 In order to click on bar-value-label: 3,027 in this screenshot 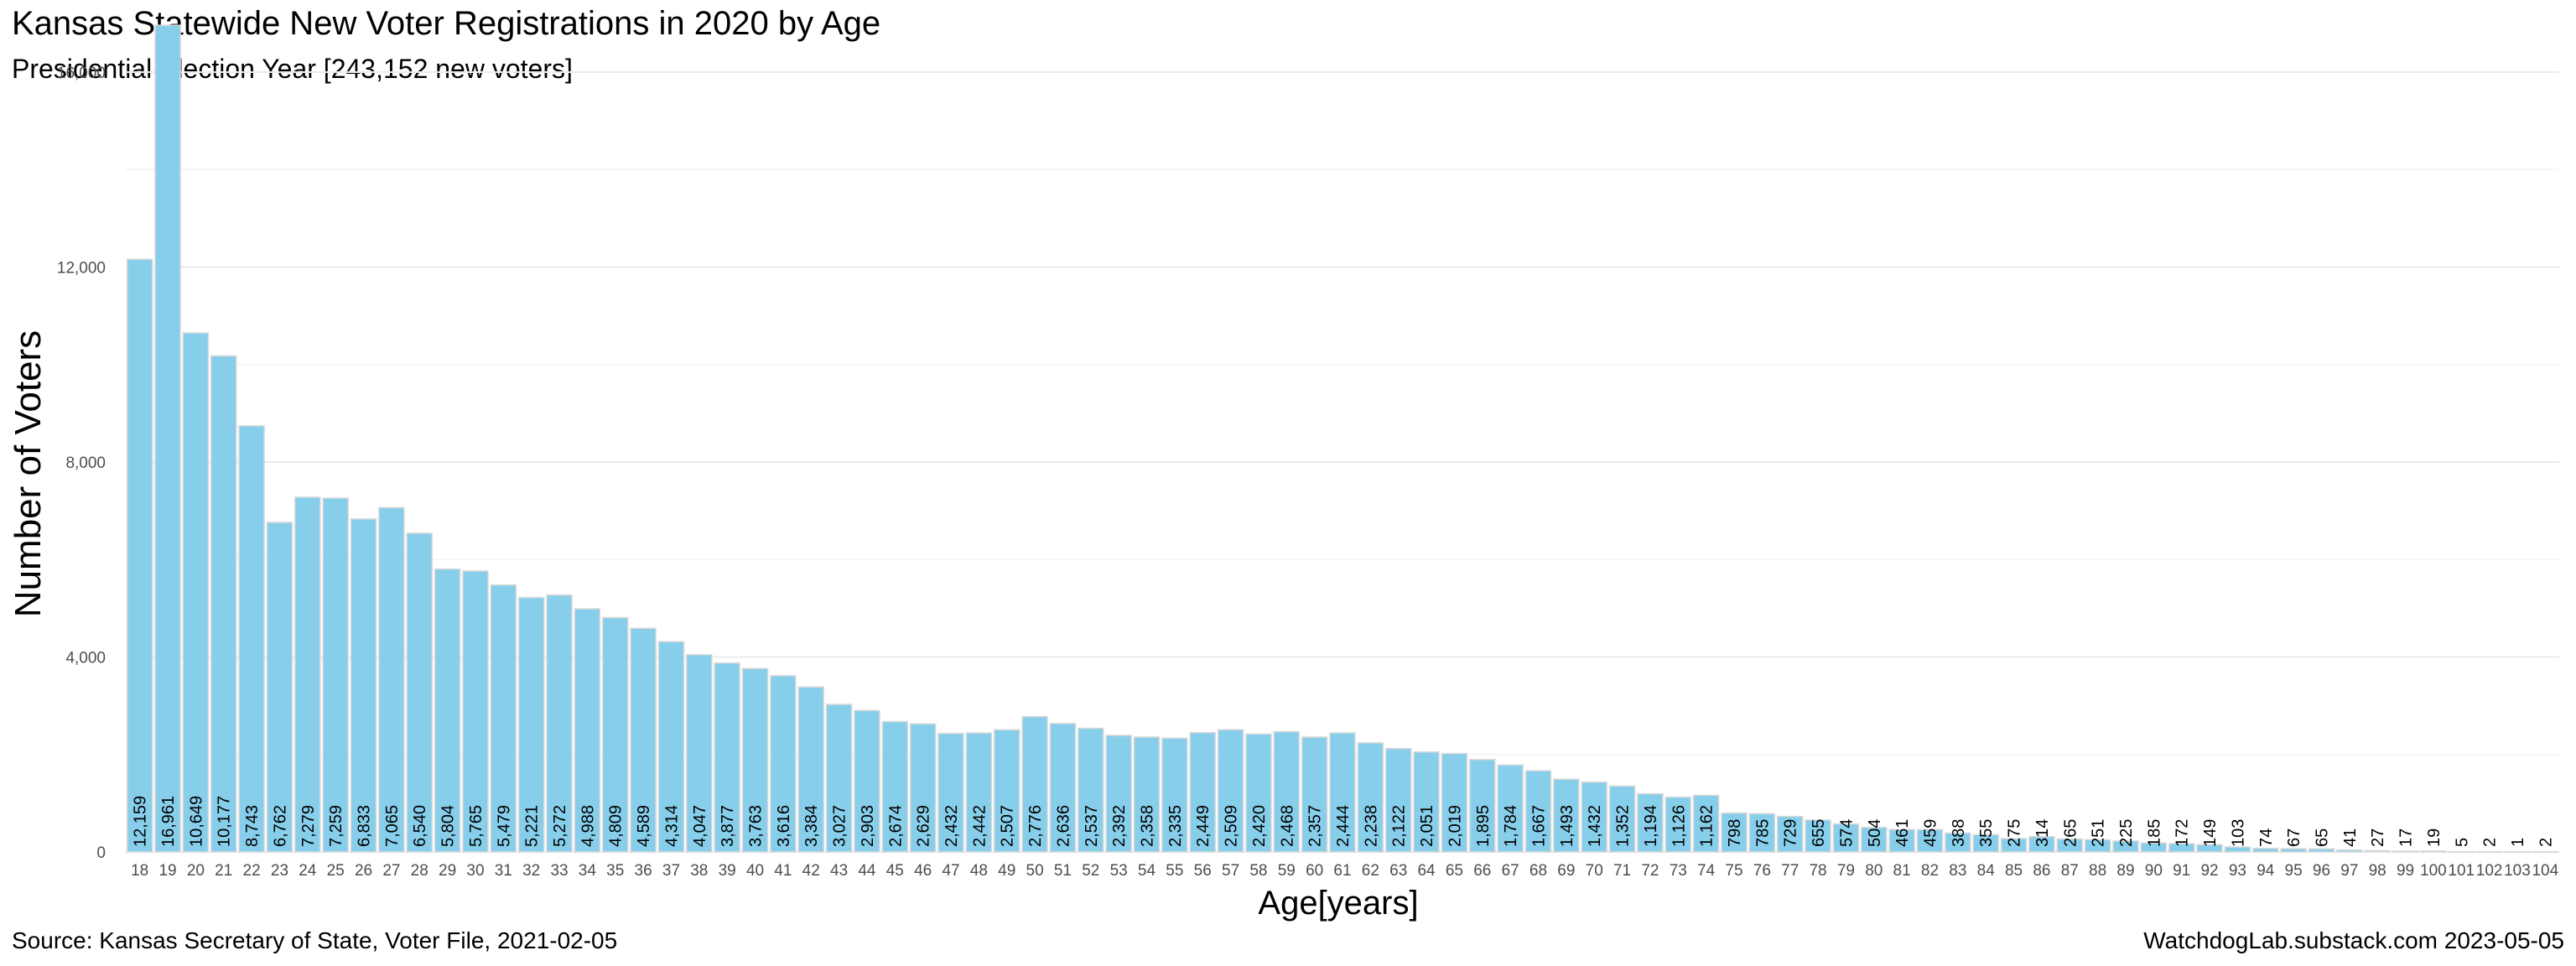, I will do `click(840, 826)`.